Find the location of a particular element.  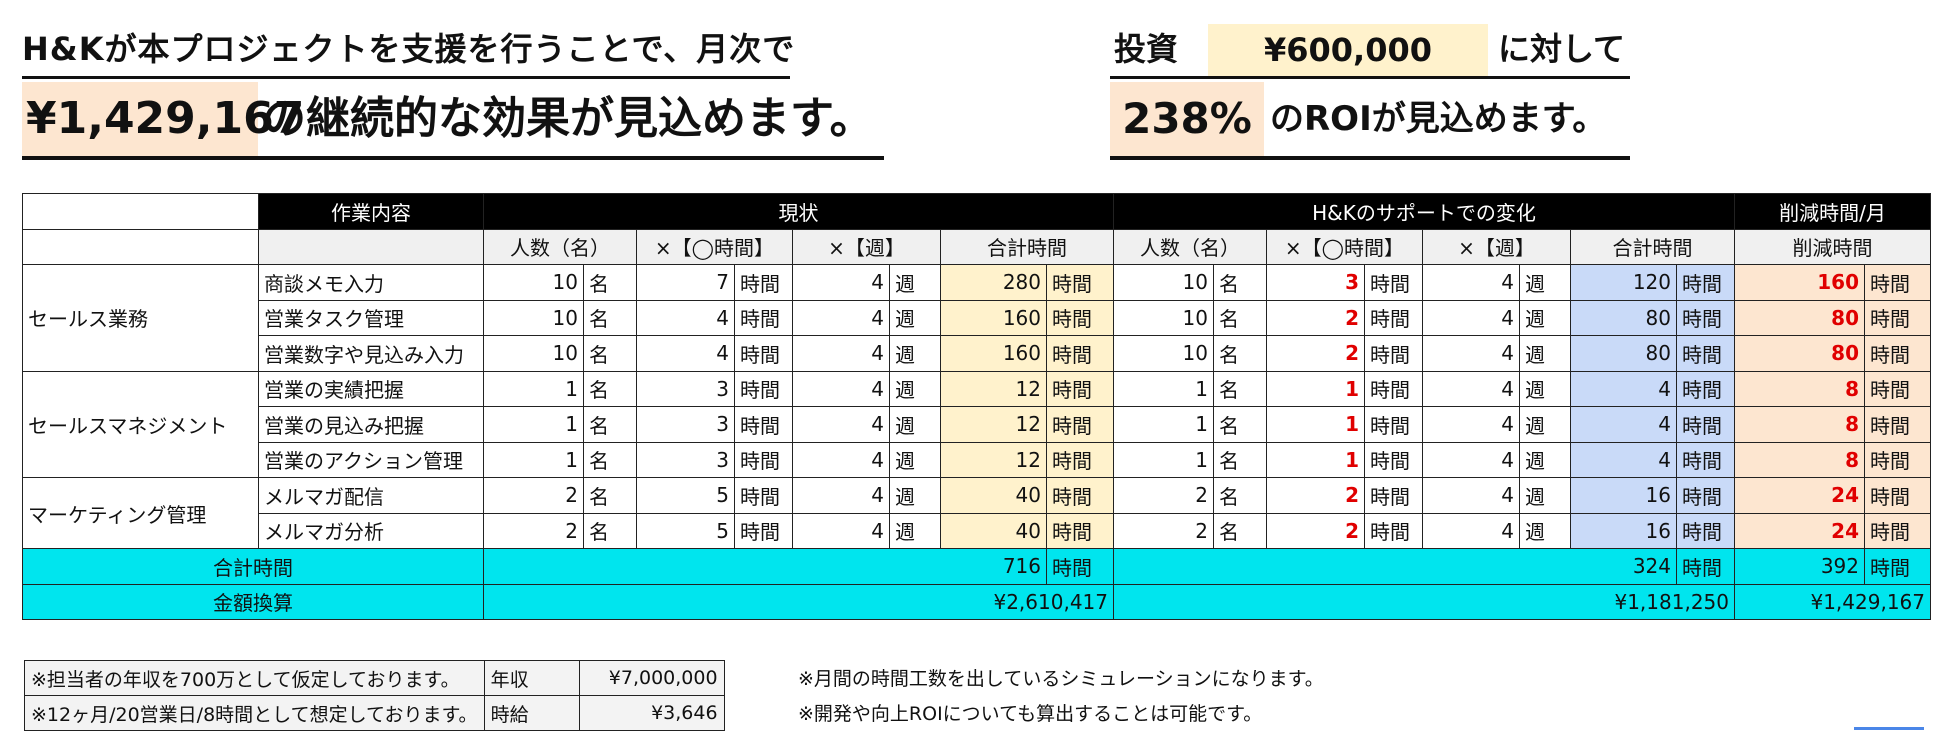

new-total: 4 is located at coordinates (1623, 388).